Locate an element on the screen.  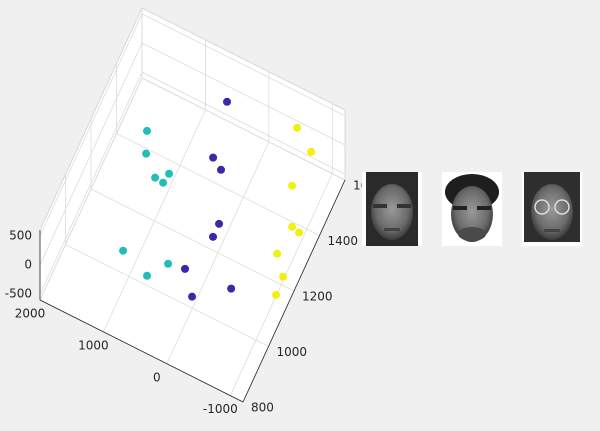
z-tick-label: 0 is located at coordinates (28, 265).